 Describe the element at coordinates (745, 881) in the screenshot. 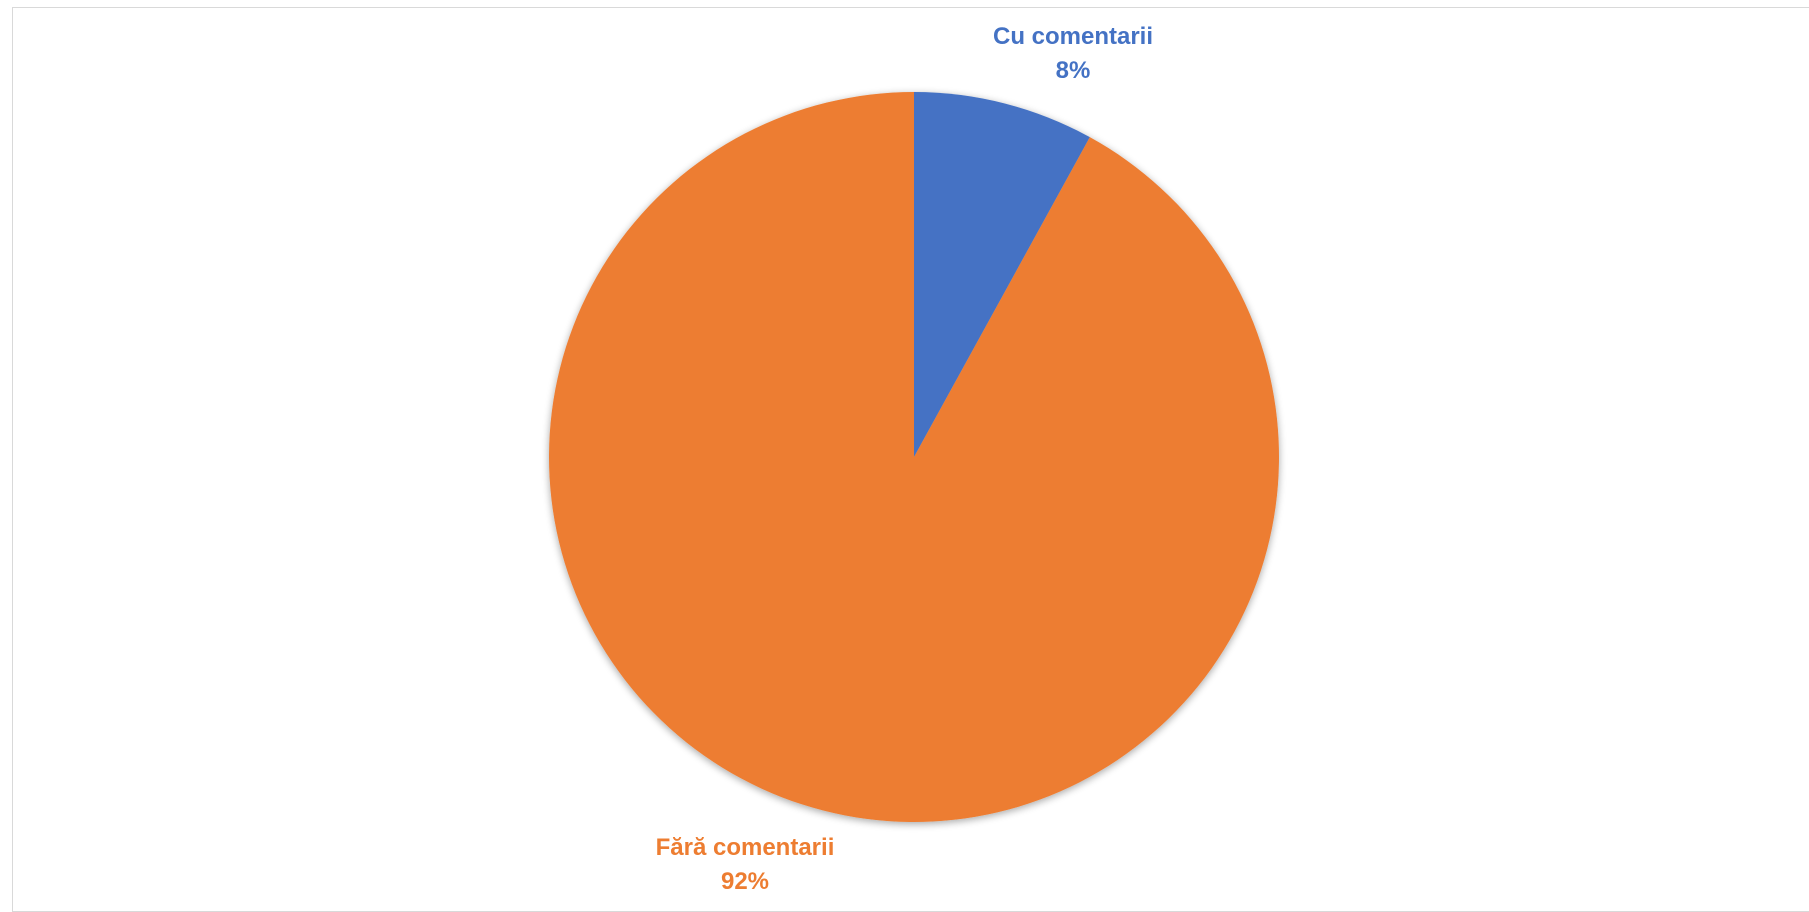

I see `data-label-fara-comentarii-value: 92%` at that location.